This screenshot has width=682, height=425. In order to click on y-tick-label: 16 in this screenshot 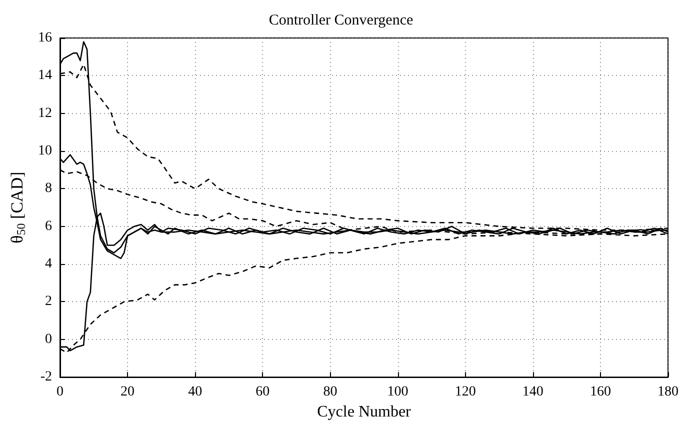, I will do `click(45, 38)`.